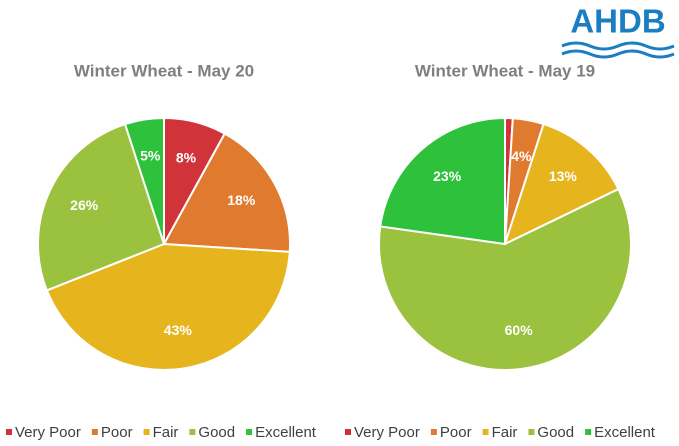 The width and height of the screenshot is (679, 446). What do you see at coordinates (164, 70) in the screenshot?
I see `chart-title: Winter Wheat - May 20` at bounding box center [164, 70].